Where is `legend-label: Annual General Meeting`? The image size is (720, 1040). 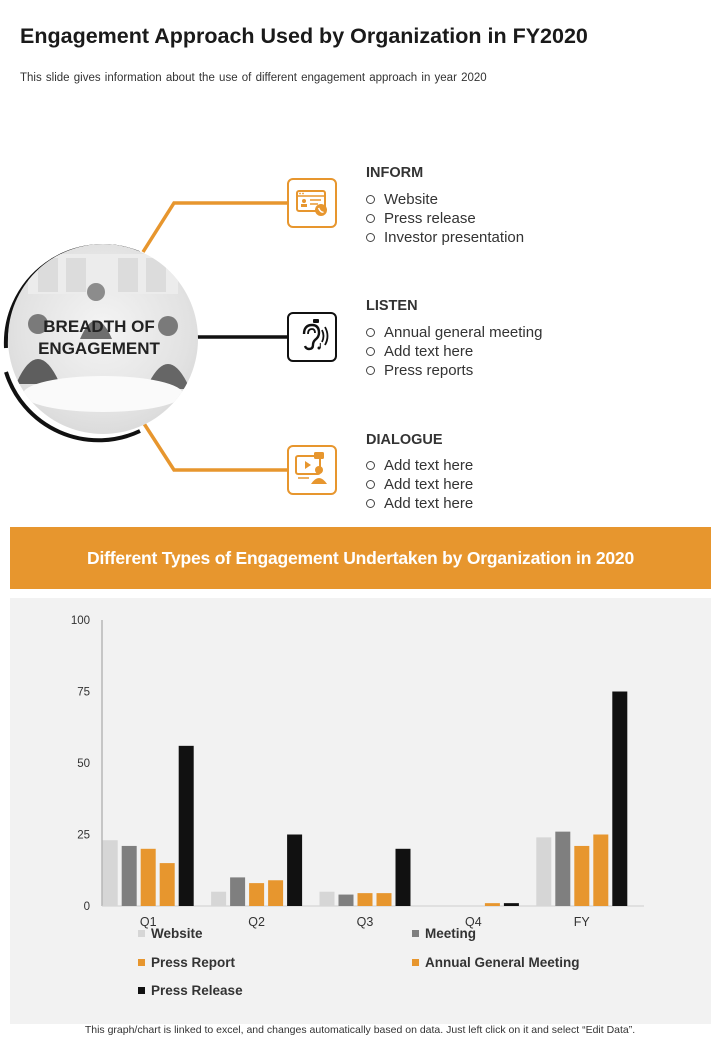
legend-label: Annual General Meeting is located at coordinates (502, 962).